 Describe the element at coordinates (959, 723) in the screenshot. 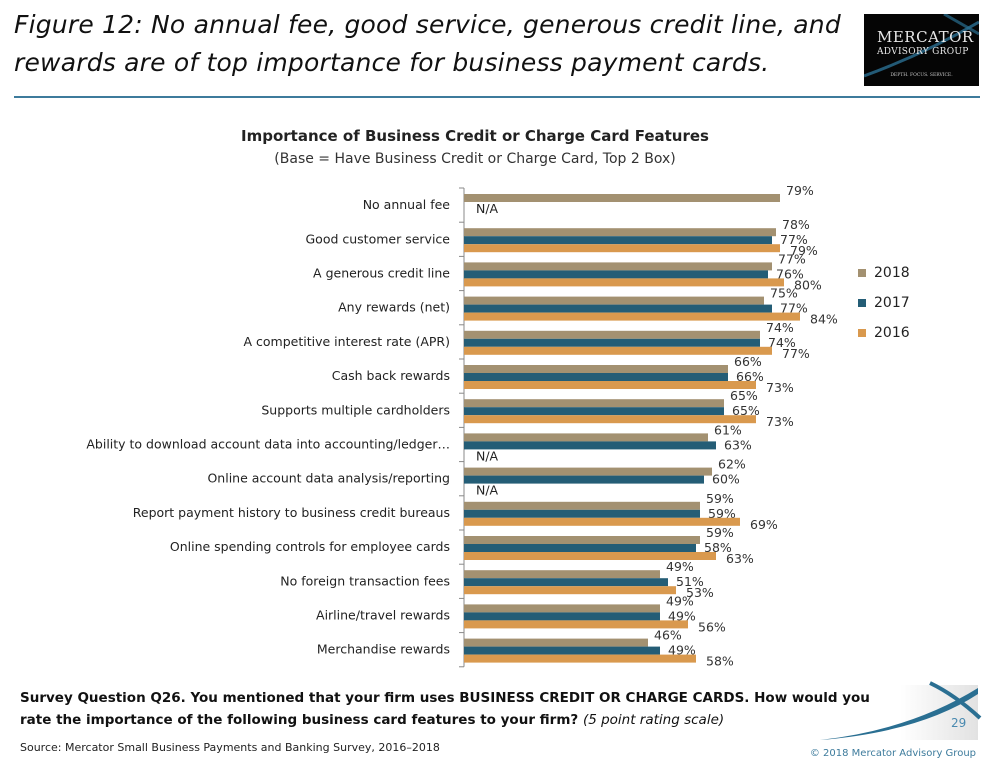

I see `page-number: 29` at that location.